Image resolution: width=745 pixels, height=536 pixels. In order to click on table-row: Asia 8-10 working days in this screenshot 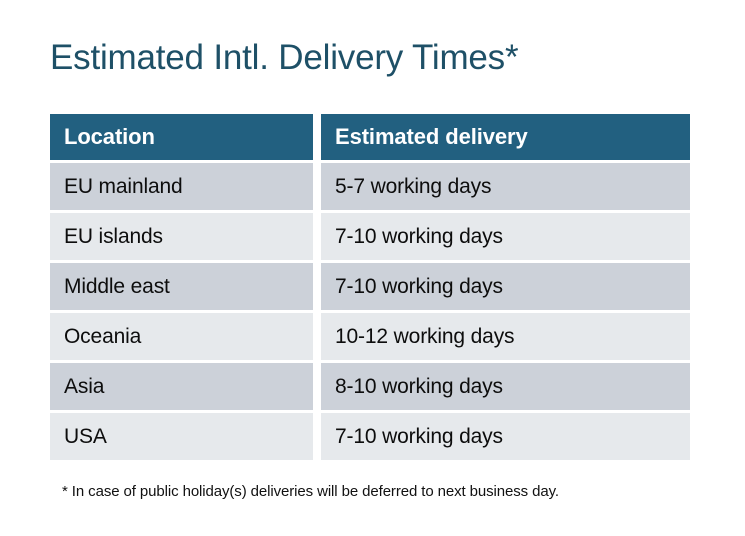, I will do `click(370, 386)`.